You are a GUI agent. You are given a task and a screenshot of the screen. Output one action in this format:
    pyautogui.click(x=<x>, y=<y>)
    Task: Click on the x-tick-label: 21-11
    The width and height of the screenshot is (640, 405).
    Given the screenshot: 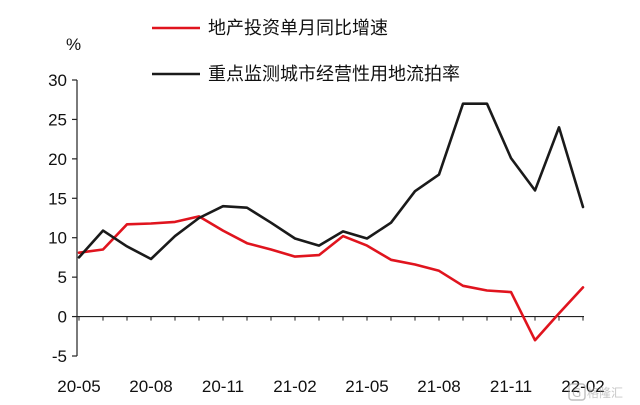 What is the action you would take?
    pyautogui.click(x=511, y=386)
    